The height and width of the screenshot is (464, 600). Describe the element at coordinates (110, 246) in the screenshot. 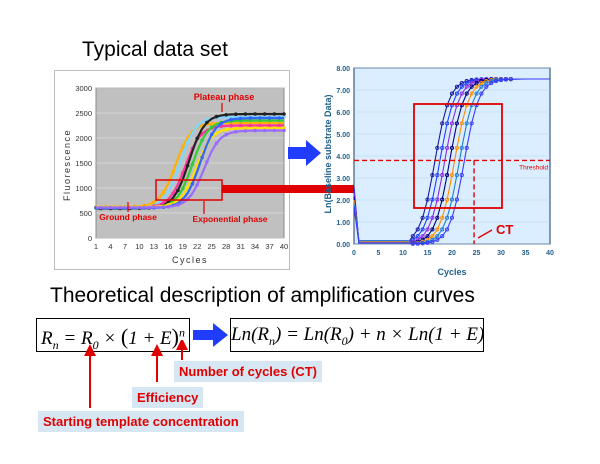

I see `left-x-tick-label: 4` at that location.